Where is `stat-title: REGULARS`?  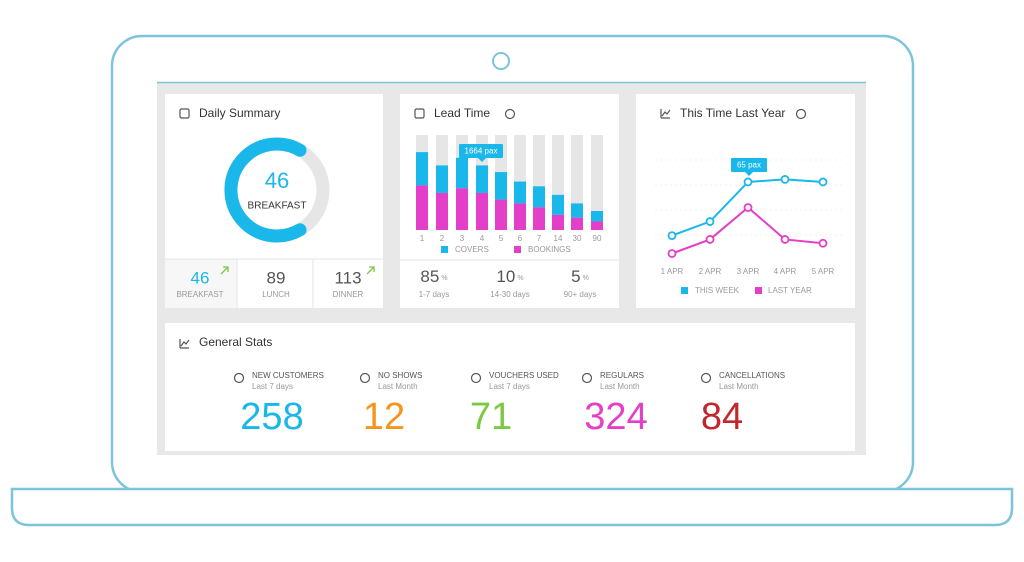 stat-title: REGULARS is located at coordinates (622, 375).